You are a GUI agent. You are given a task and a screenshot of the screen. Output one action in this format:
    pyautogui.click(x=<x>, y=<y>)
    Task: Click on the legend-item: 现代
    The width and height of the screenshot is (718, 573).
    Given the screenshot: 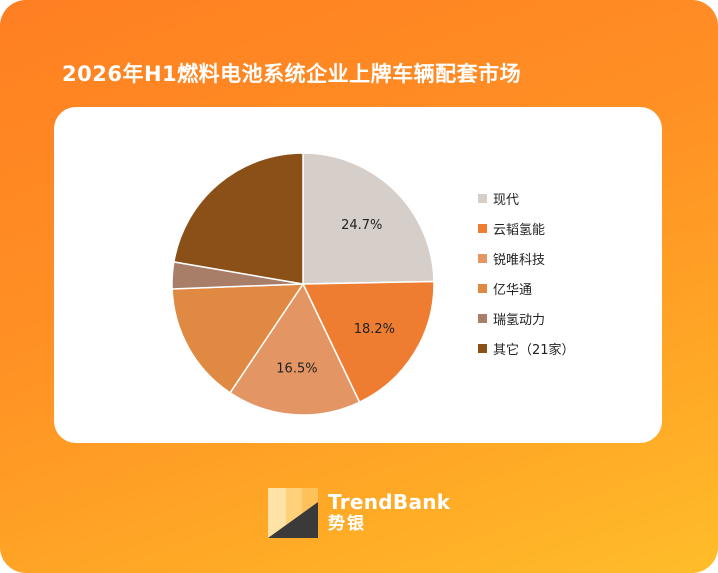 What is the action you would take?
    pyautogui.click(x=526, y=198)
    